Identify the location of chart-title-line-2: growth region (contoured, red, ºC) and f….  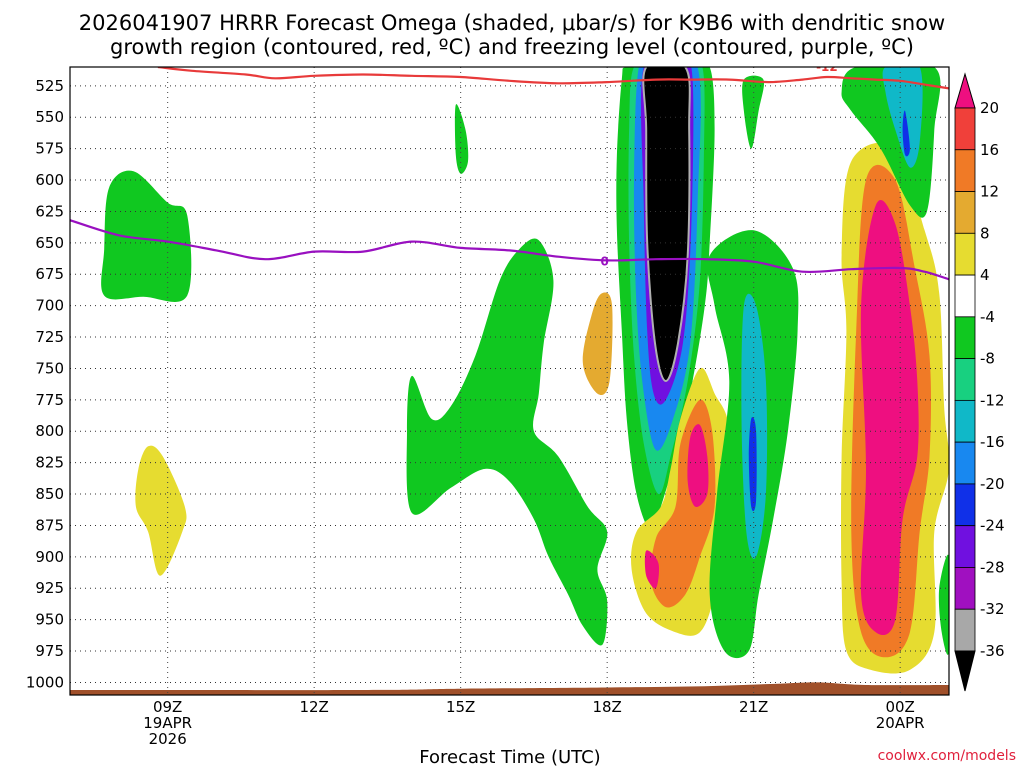
(512, 47).